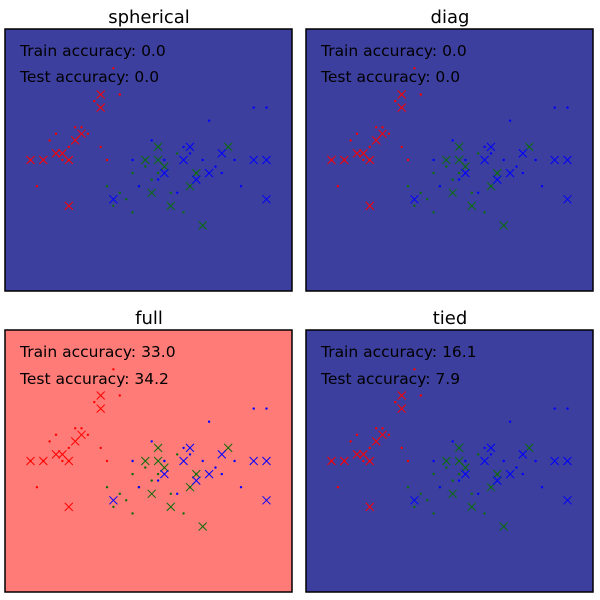  What do you see at coordinates (94, 379) in the screenshot?
I see `test-accuracy-label: Test accuracy: 34.2` at bounding box center [94, 379].